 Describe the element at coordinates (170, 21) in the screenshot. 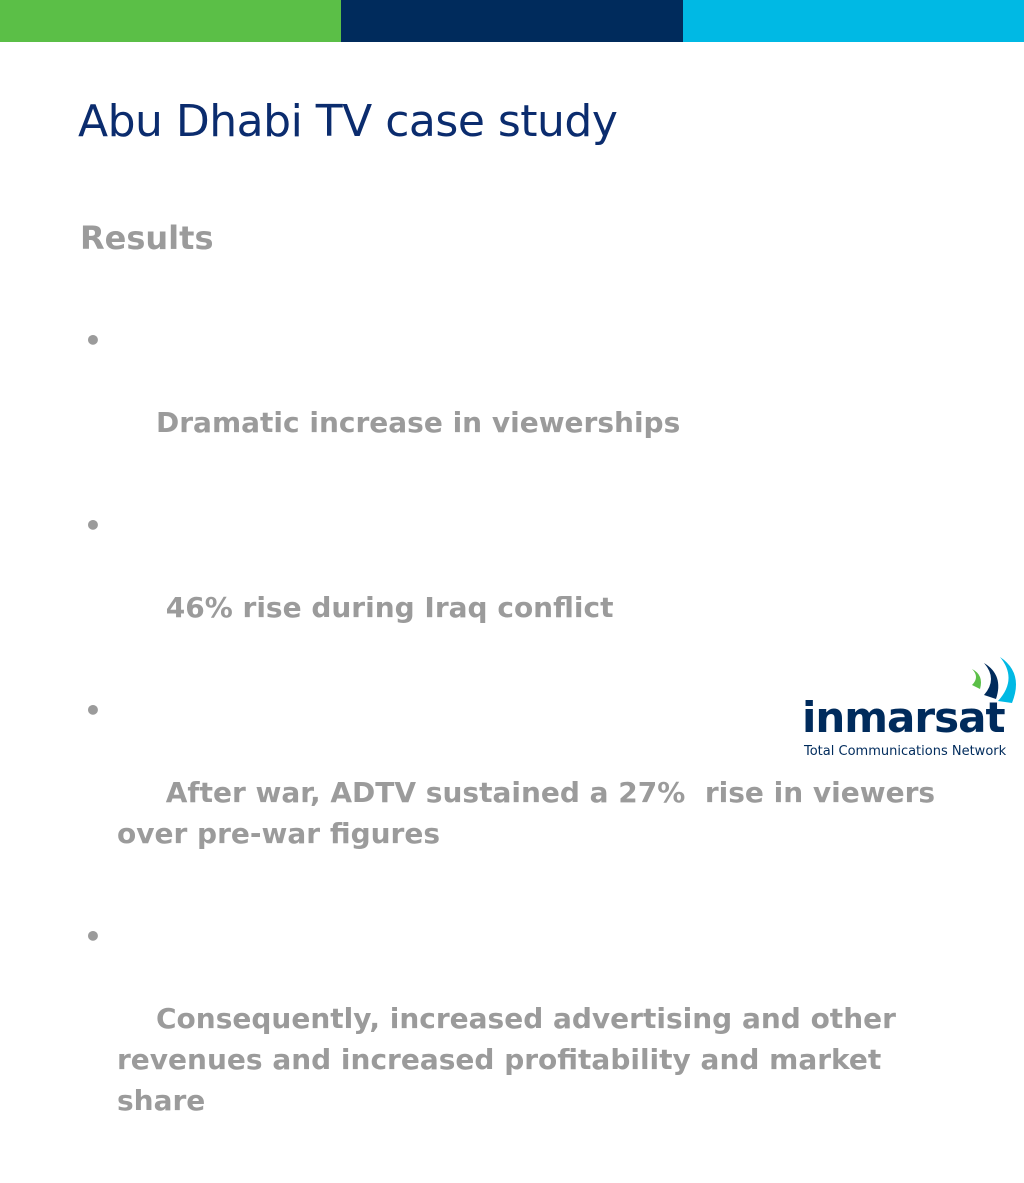

I see `color-bar-green` at that location.